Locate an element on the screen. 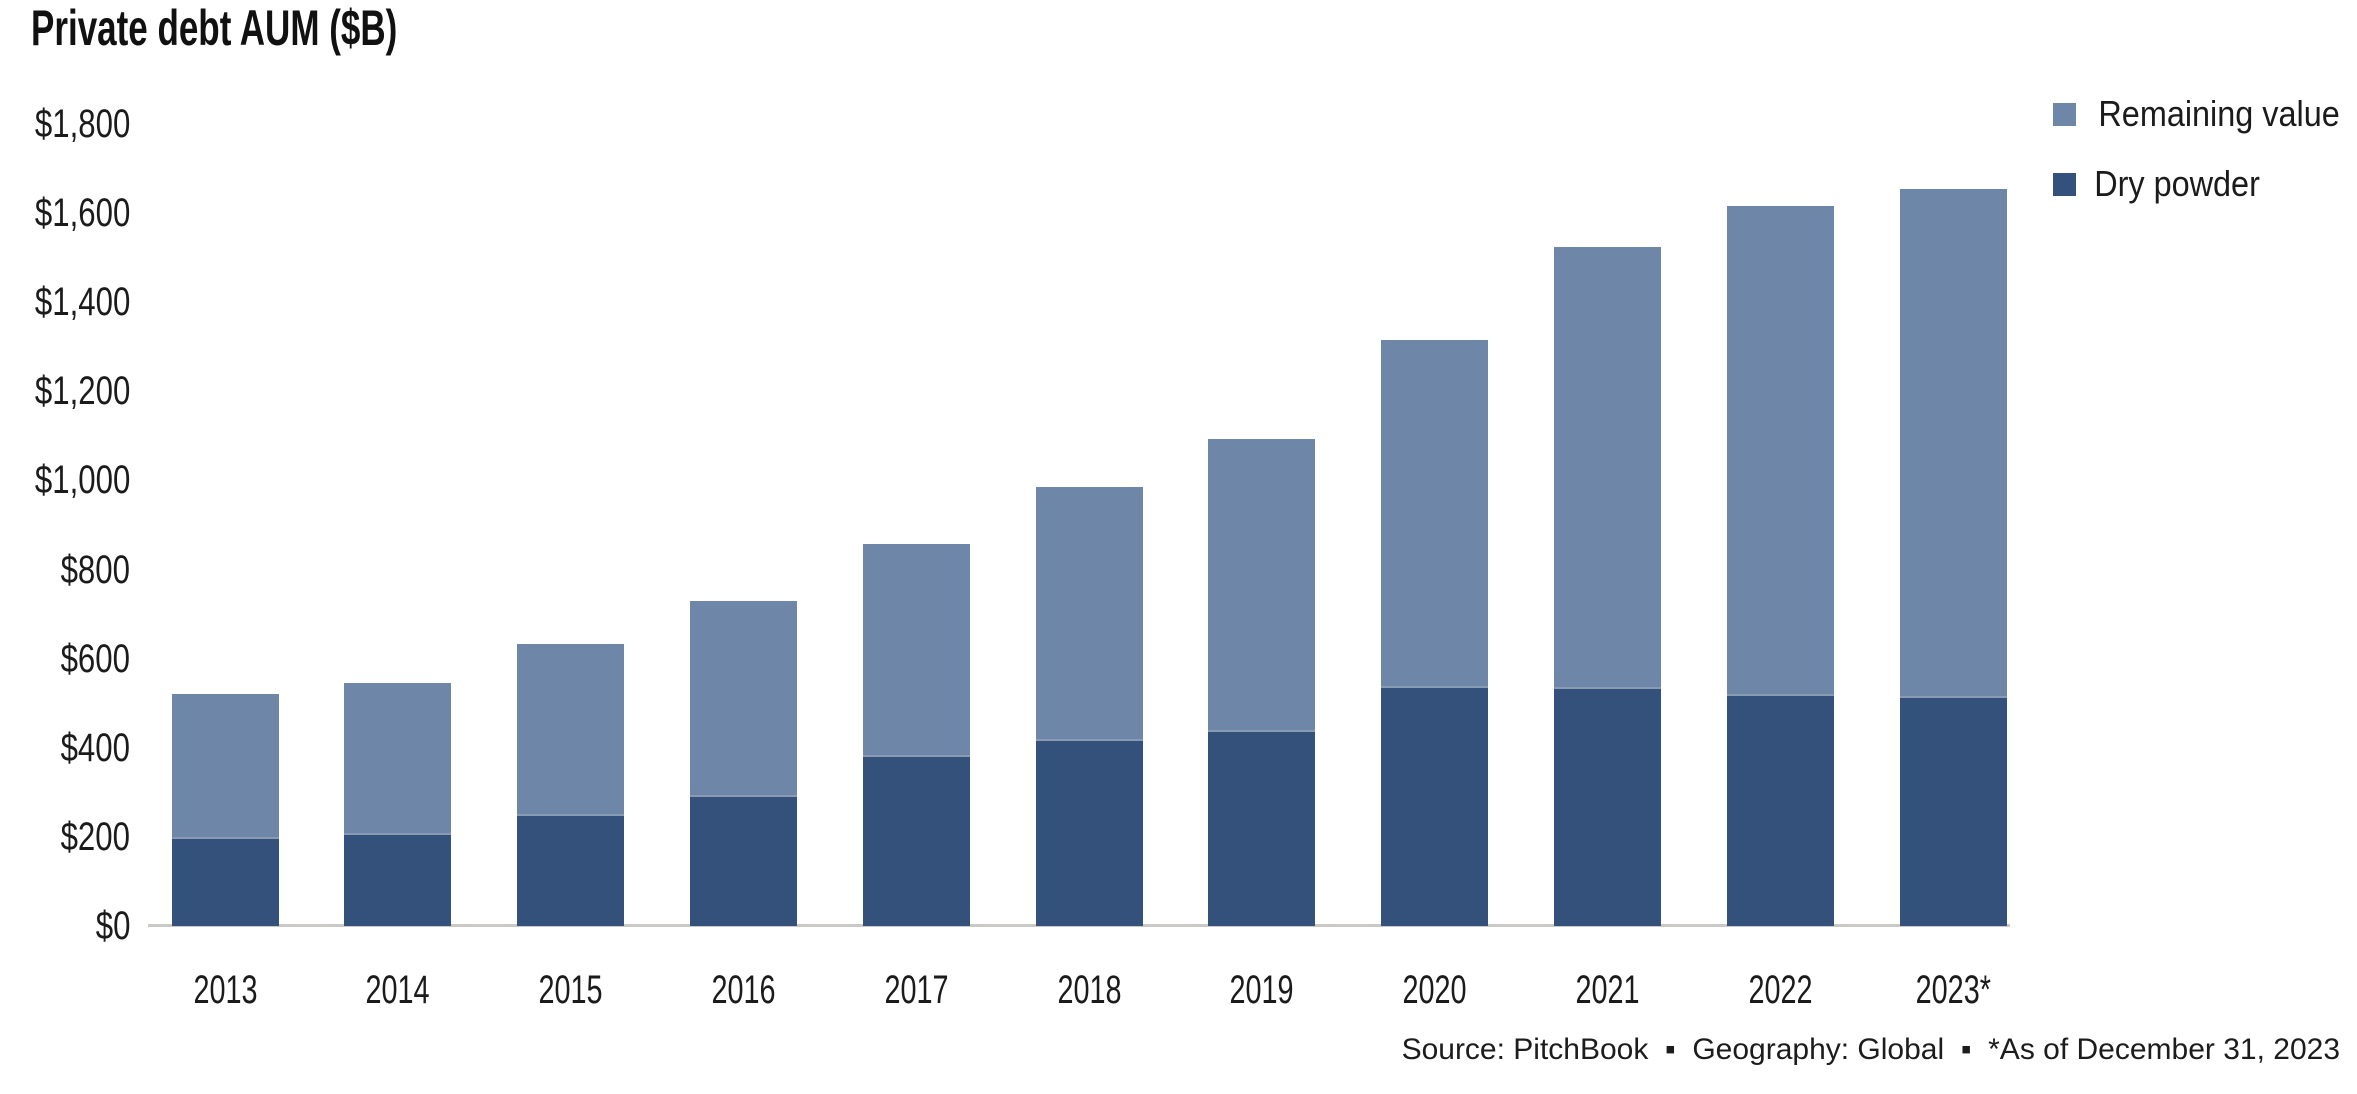  stacked-bar-2022 is located at coordinates (1780, 565).